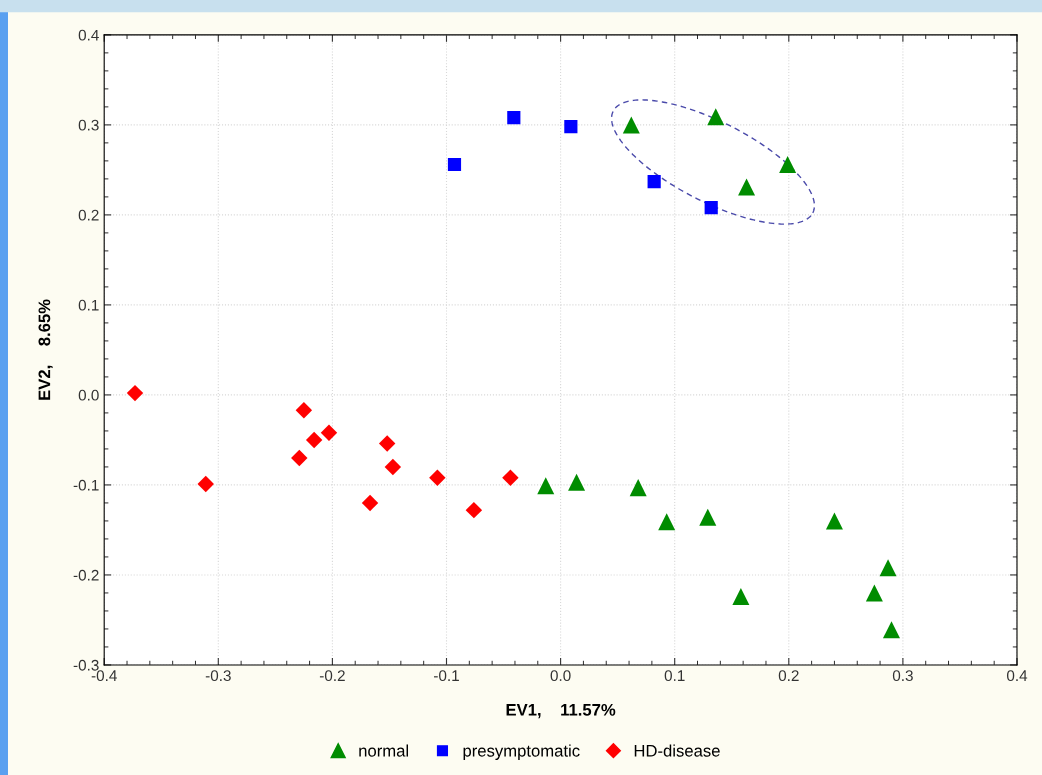  What do you see at coordinates (86, 575) in the screenshot?
I see `y-tick-label: -0.2` at bounding box center [86, 575].